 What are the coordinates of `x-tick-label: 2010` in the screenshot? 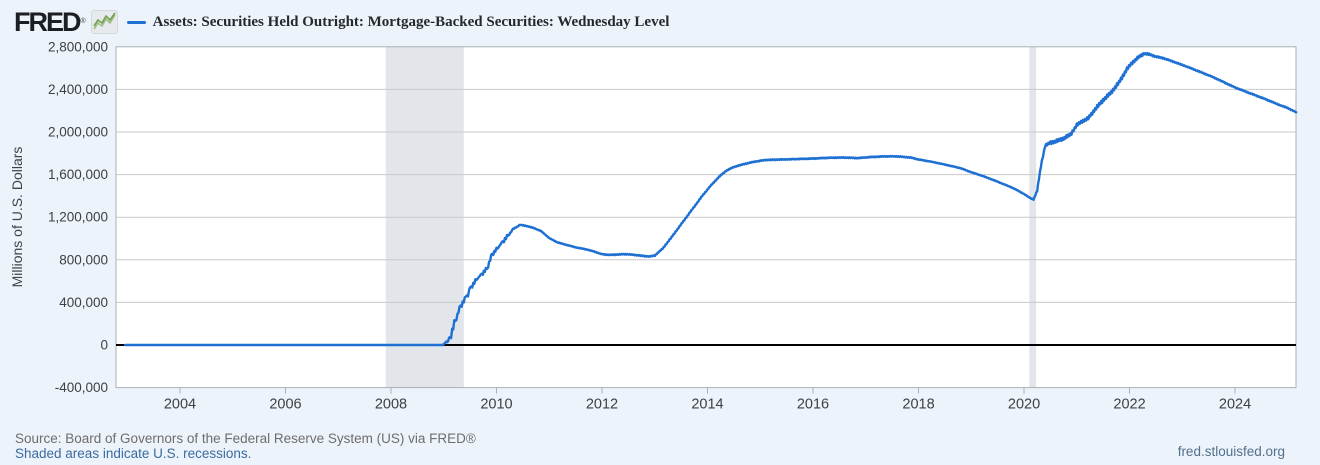 It's located at (496, 405).